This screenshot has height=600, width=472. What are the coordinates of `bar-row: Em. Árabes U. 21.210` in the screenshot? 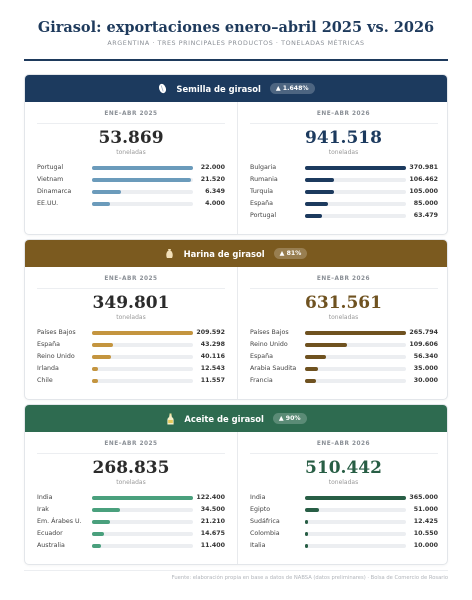 It's located at (131, 522).